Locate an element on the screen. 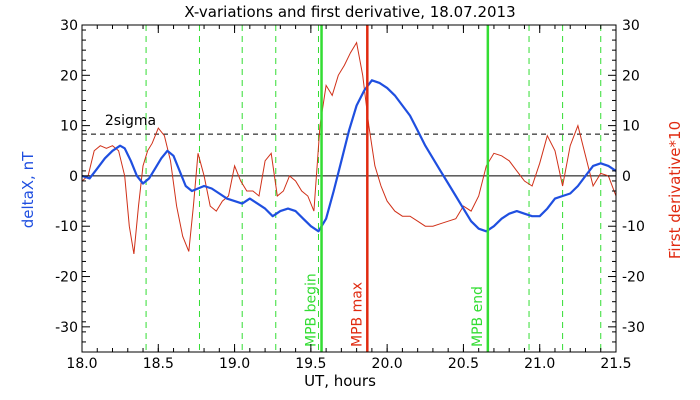 The image size is (700, 400). y-tick-label-left-2: -10 is located at coordinates (66, 227).